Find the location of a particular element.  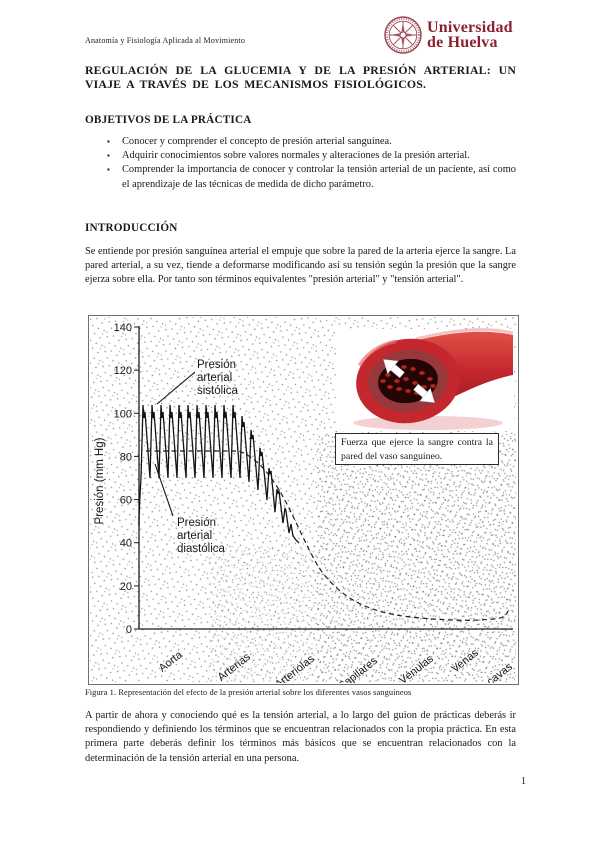

university-name-line2: de Huelva is located at coordinates (462, 42).